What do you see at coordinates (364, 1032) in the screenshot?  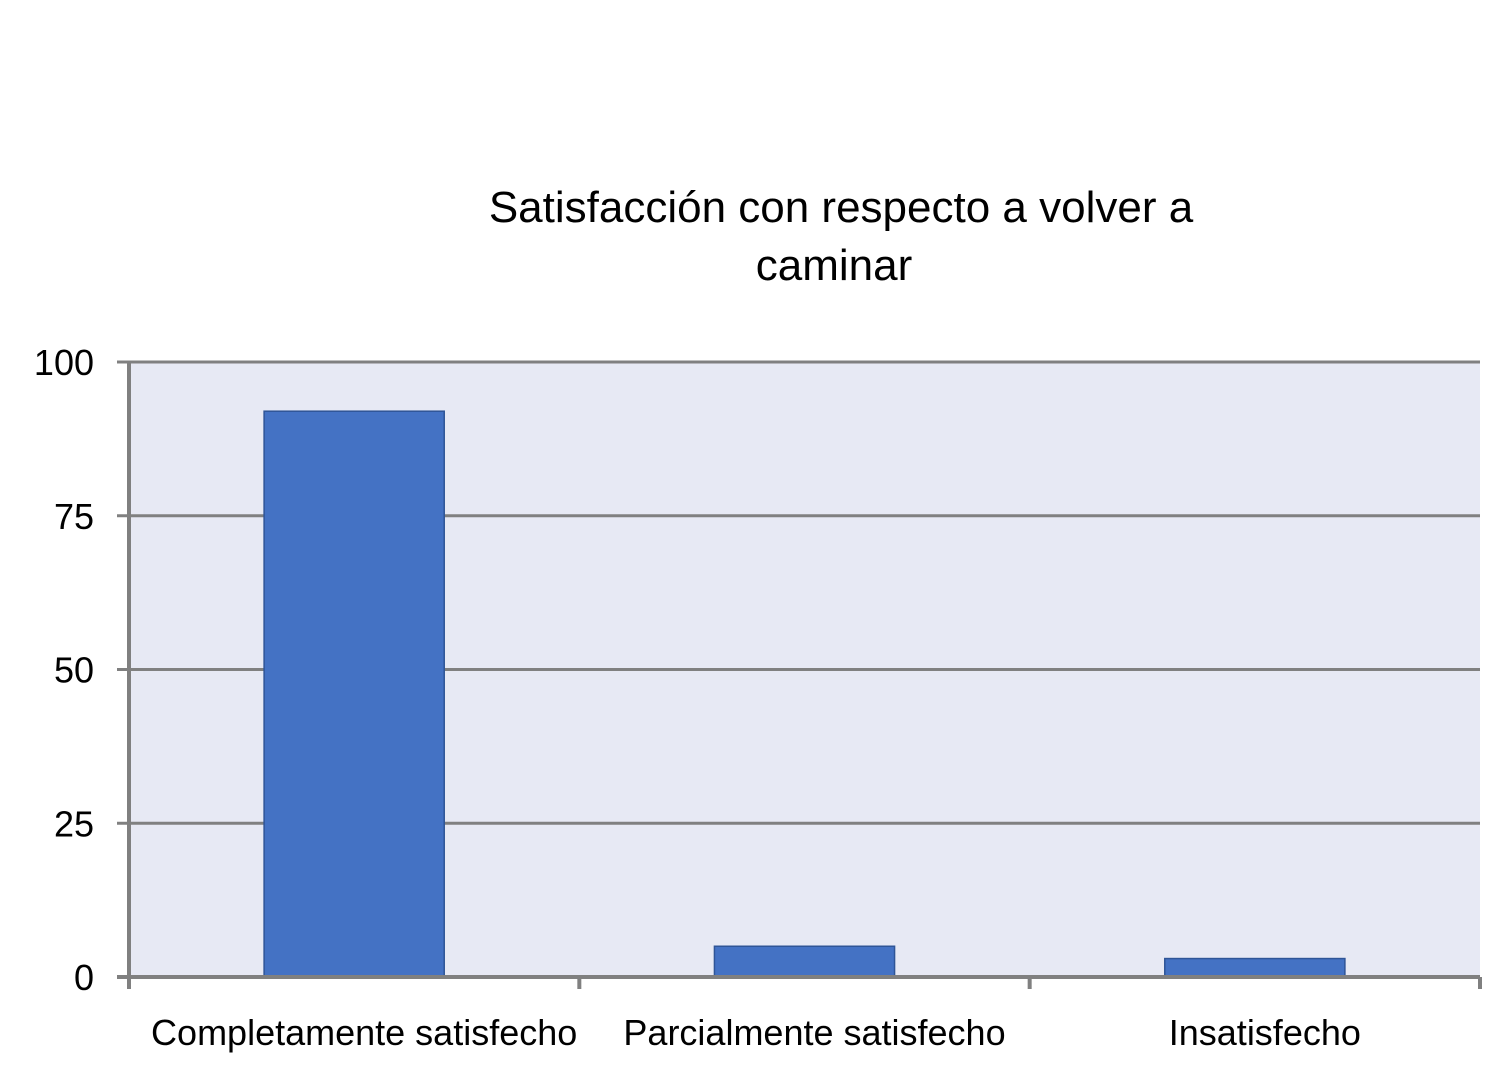 I see `x-tick-label: Completamente satisfecho` at bounding box center [364, 1032].